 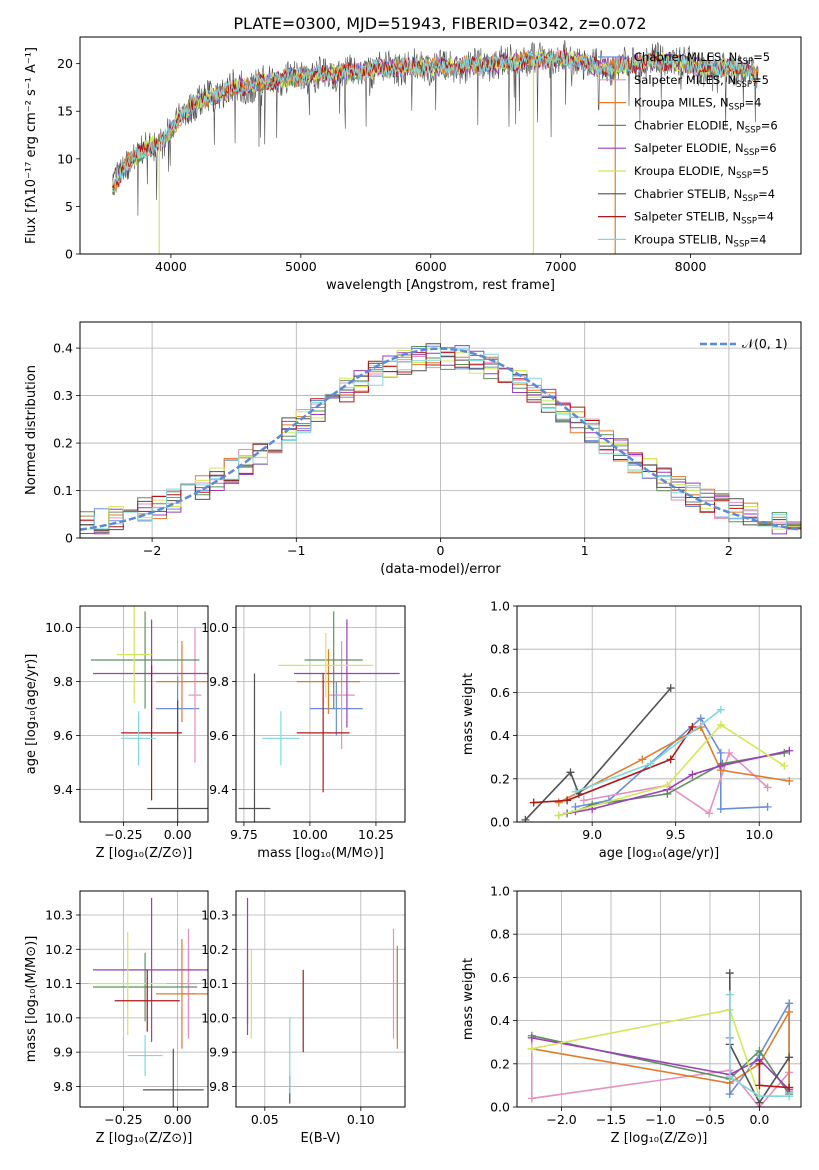 What do you see at coordinates (148, 1002) in the screenshot?
I see `mass-vs-metallicity-series` at bounding box center [148, 1002].